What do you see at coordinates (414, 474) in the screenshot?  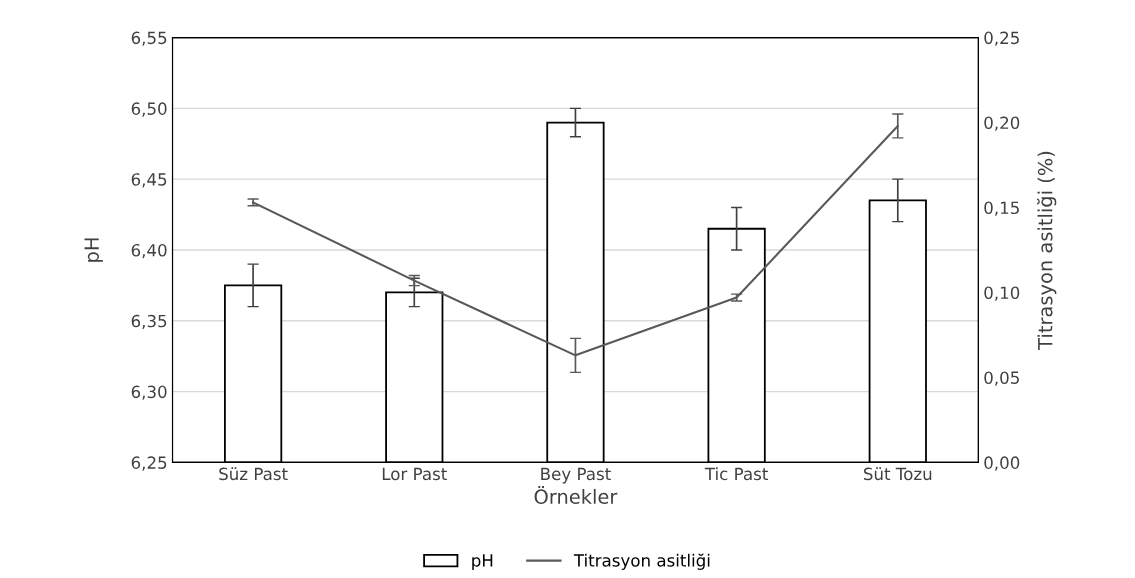 I see `x-tick-label: Lor Past` at bounding box center [414, 474].